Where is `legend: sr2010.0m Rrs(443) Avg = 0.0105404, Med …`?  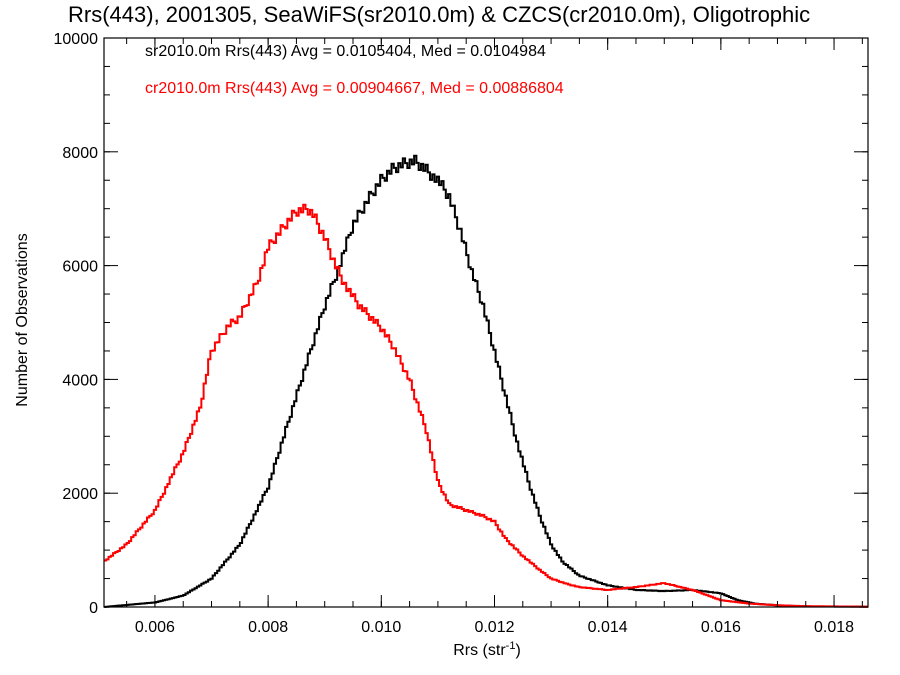 legend: sr2010.0m Rrs(443) Avg = 0.0105404, Med … is located at coordinates (354, 70).